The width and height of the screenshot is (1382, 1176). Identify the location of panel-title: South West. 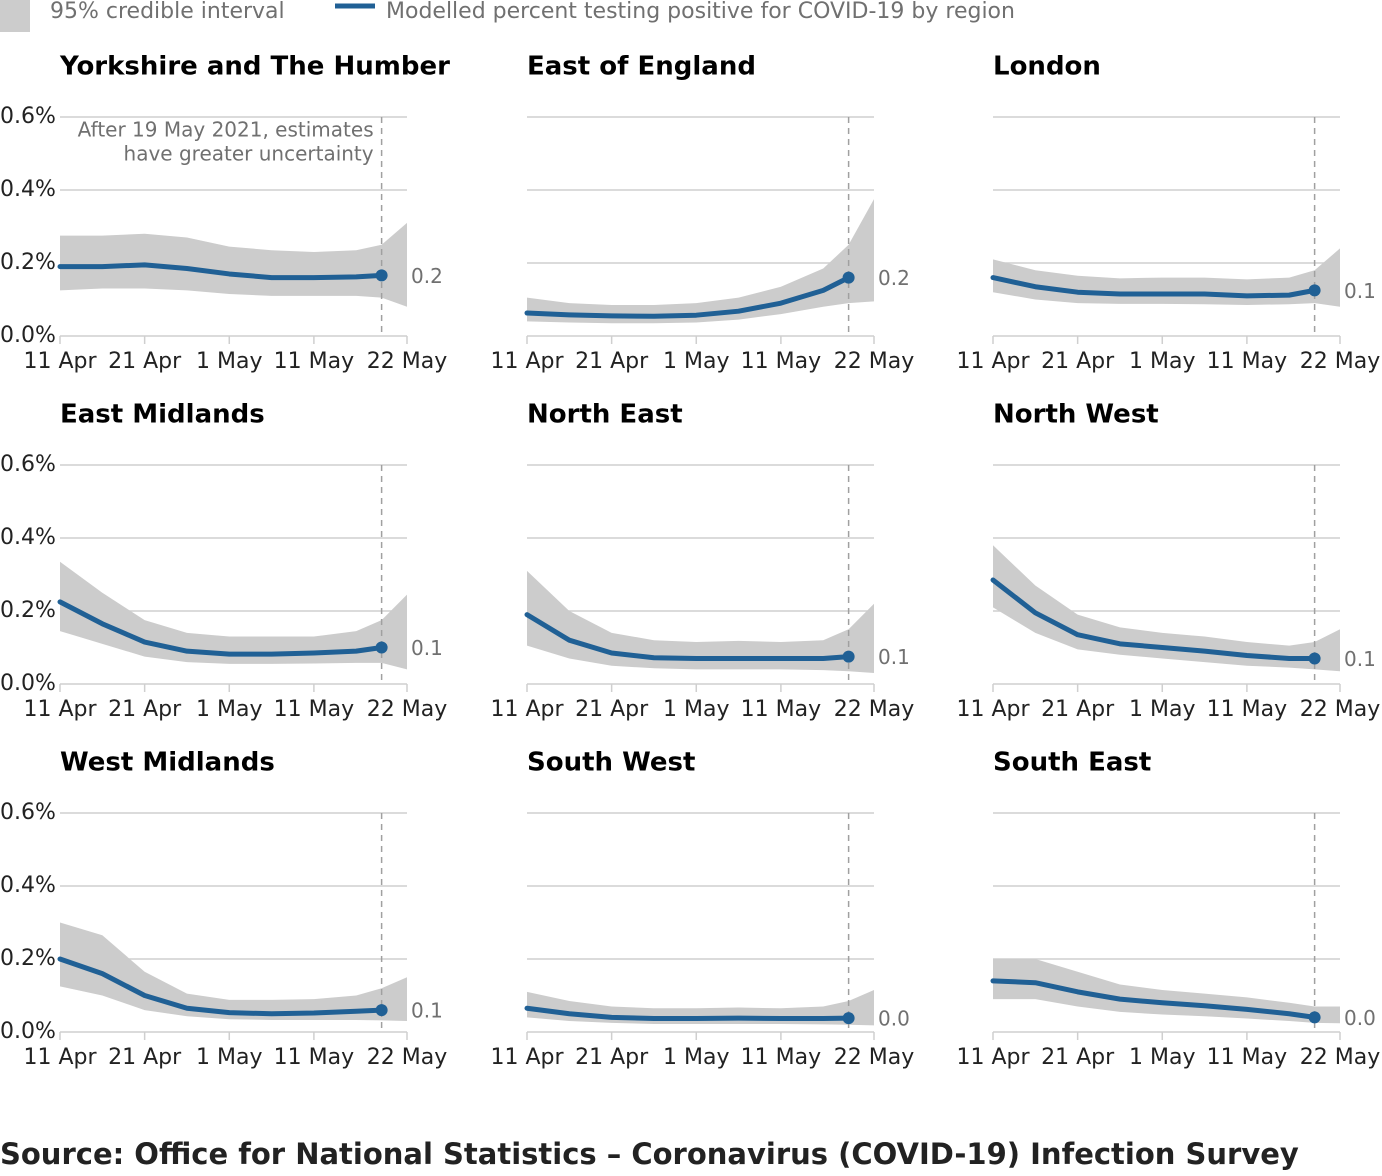
(611, 763).